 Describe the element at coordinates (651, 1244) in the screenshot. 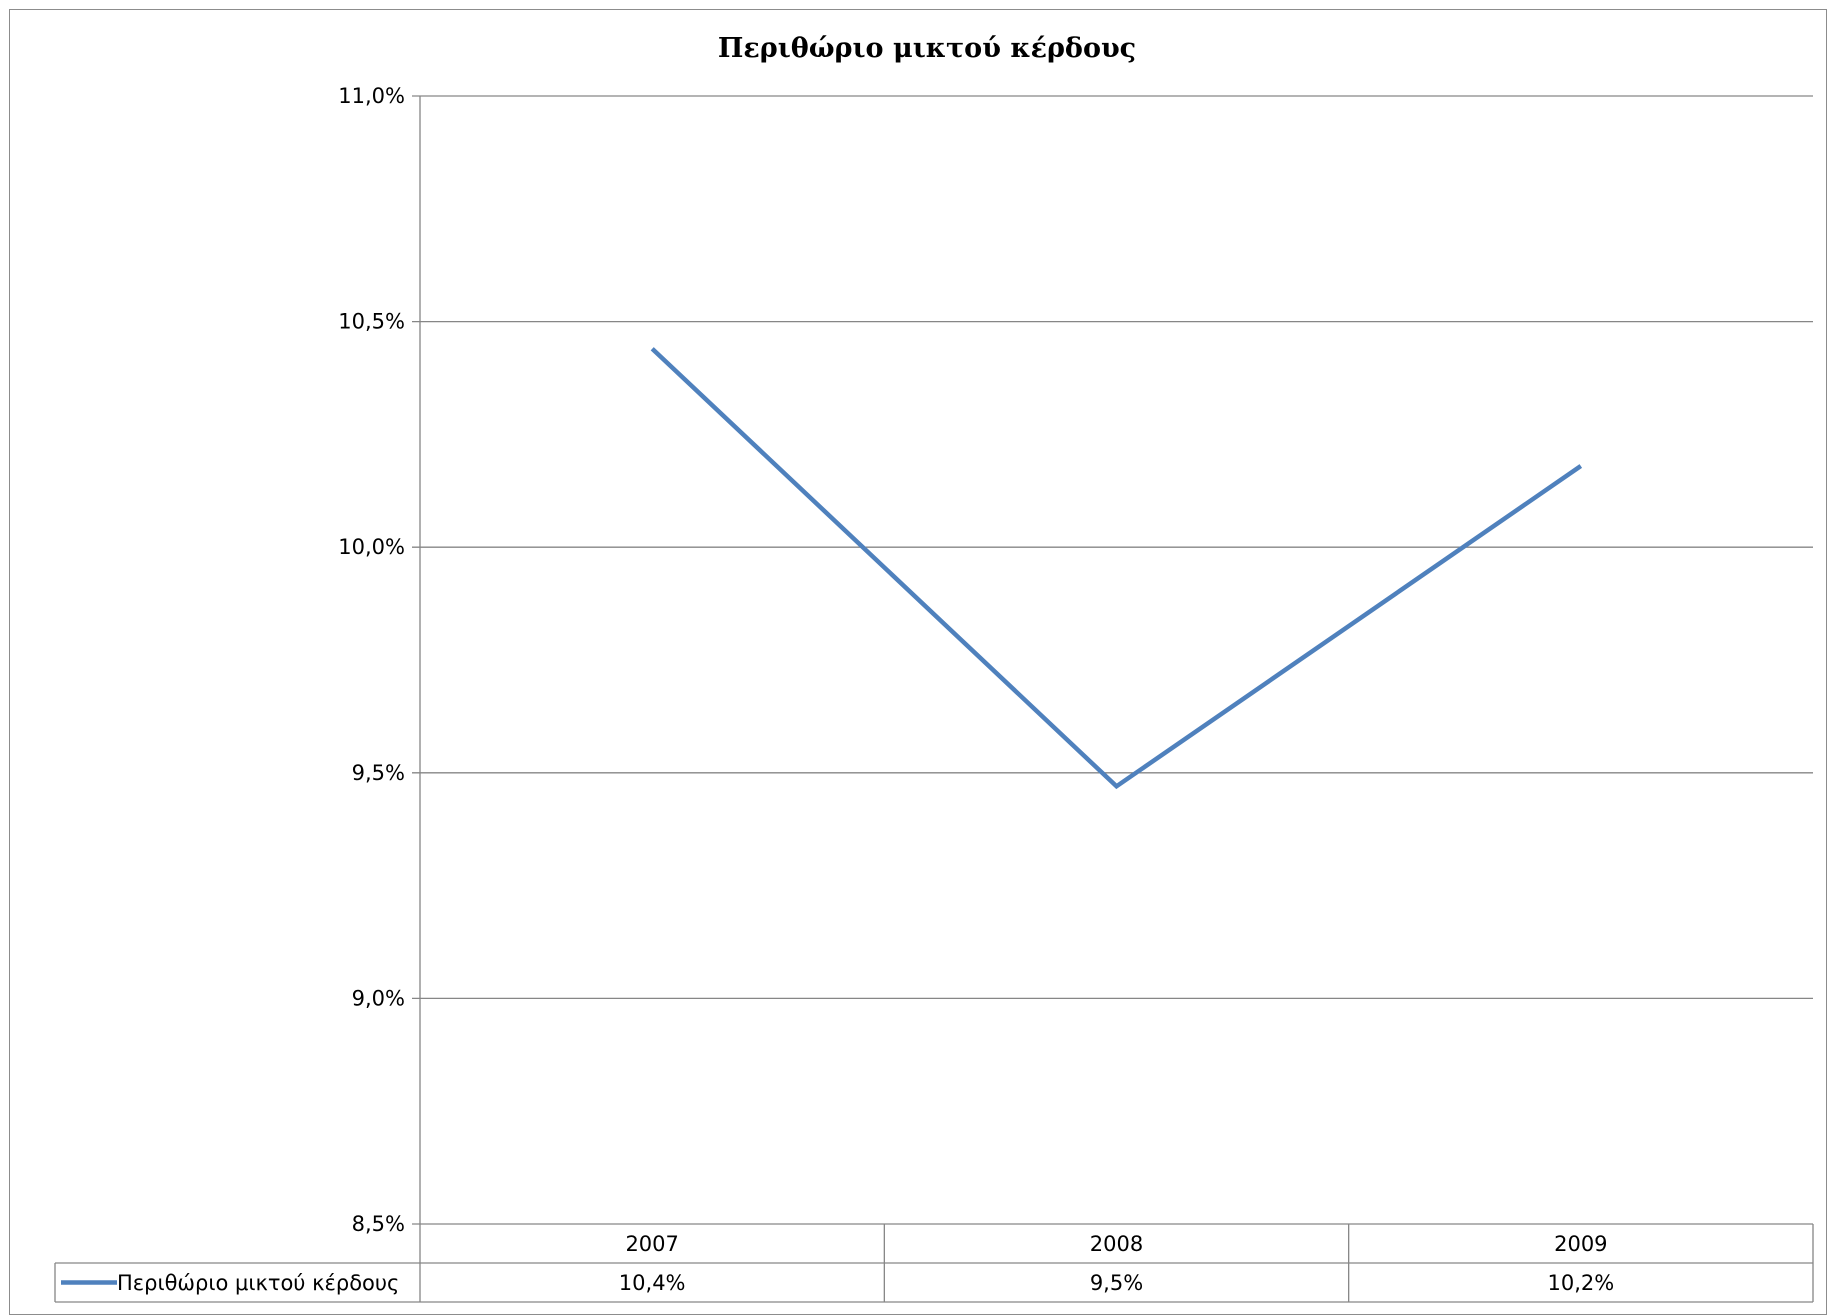

I see `x-tick-label: 2007` at that location.